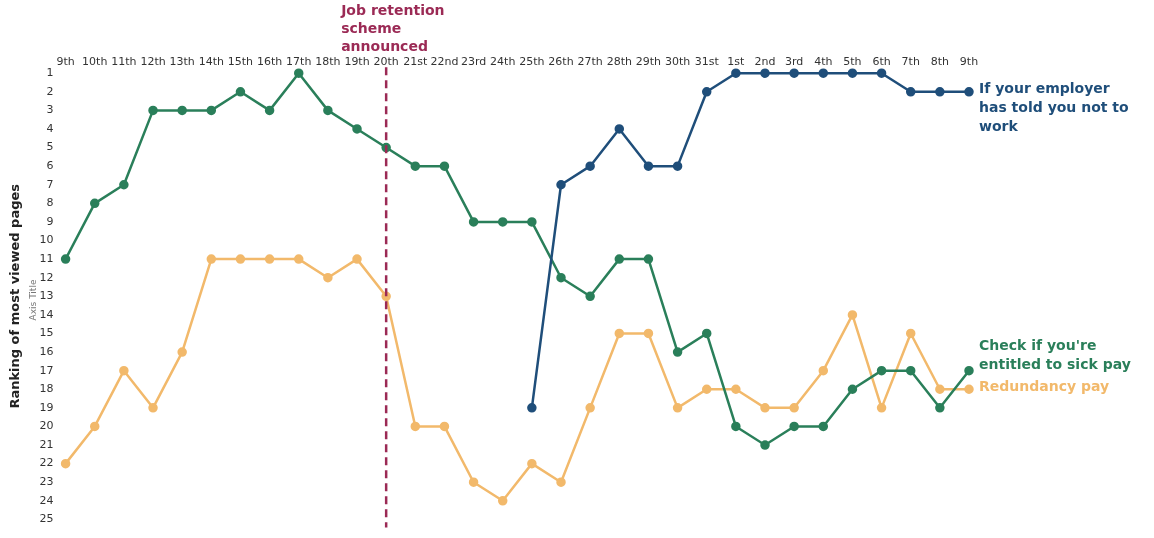  I want to click on x-tick-label: 25th, so click(532, 62).